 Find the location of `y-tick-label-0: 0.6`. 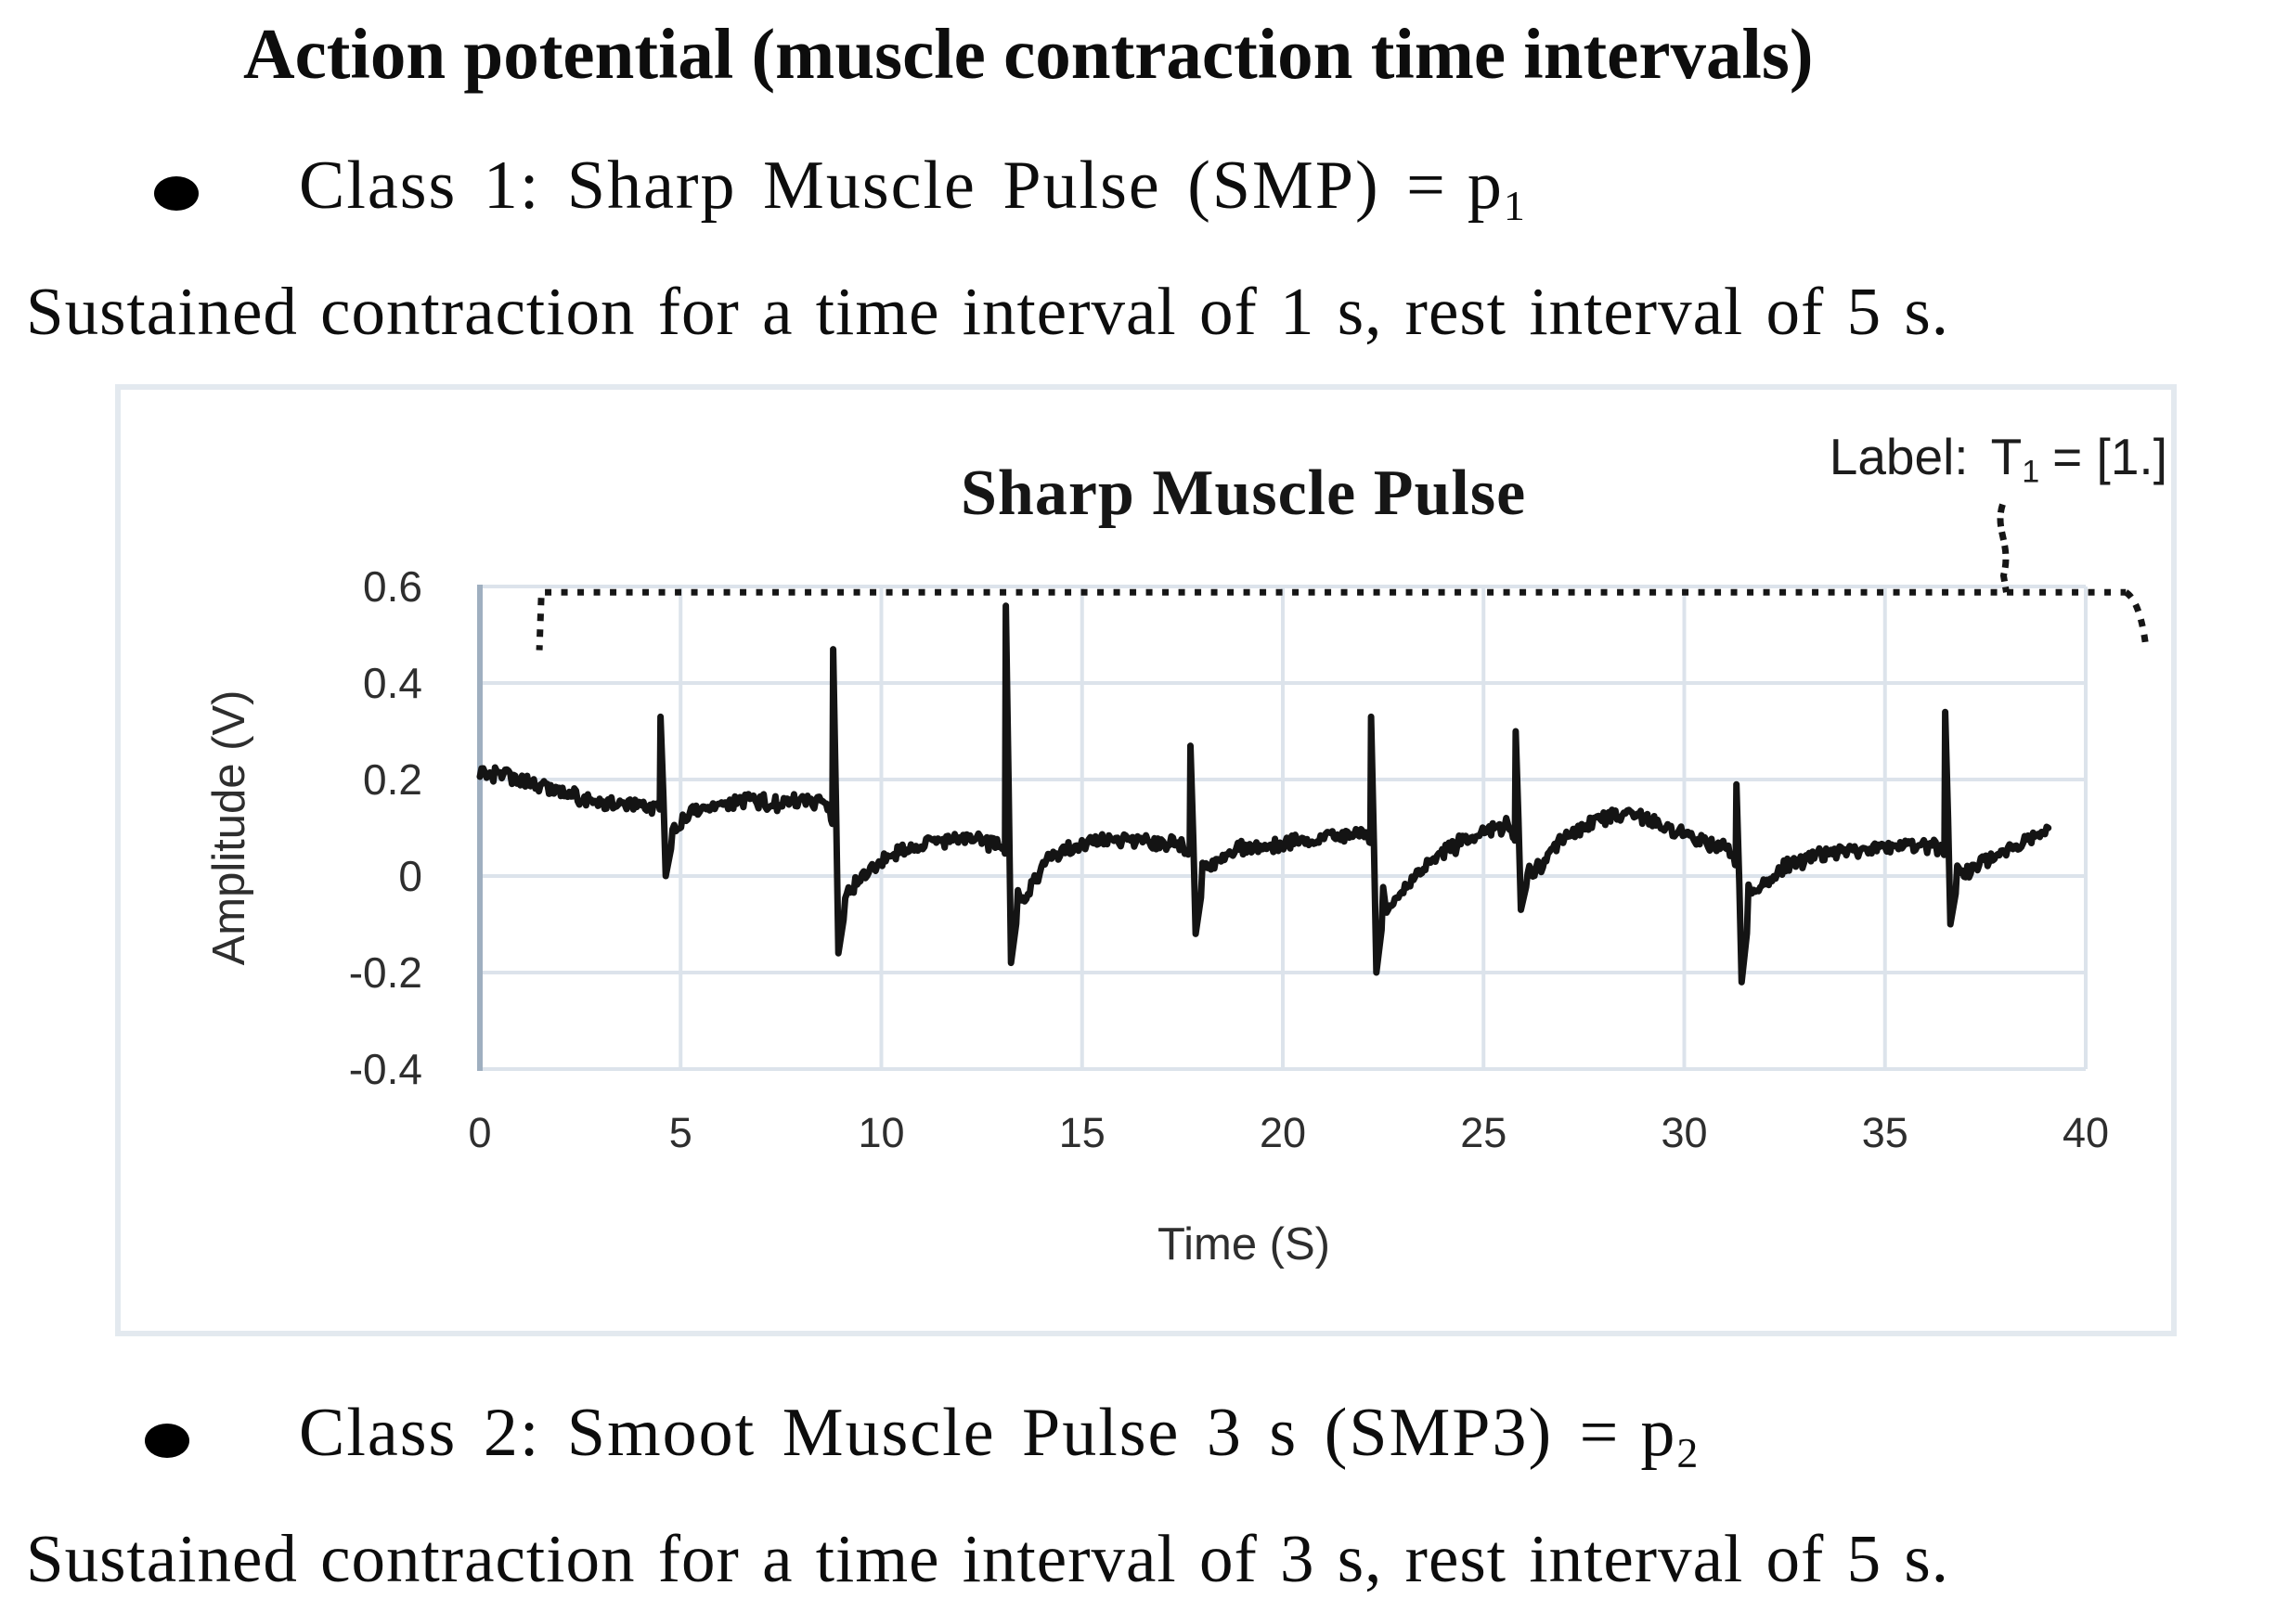

y-tick-label-0: 0.6 is located at coordinates (392, 587).